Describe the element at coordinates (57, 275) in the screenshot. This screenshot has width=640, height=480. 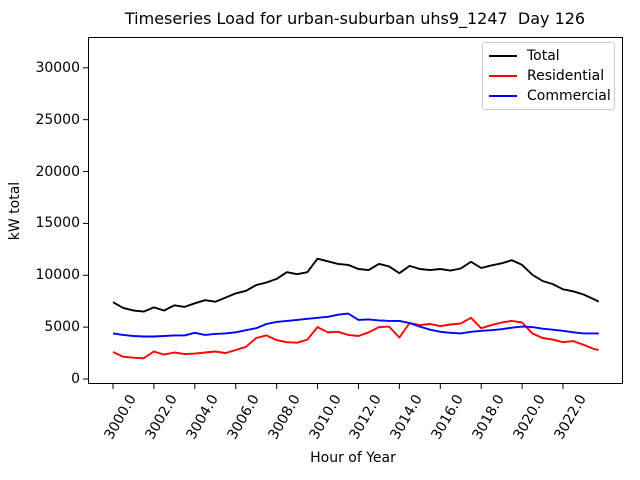
I see `y-tick-label: 10000` at that location.